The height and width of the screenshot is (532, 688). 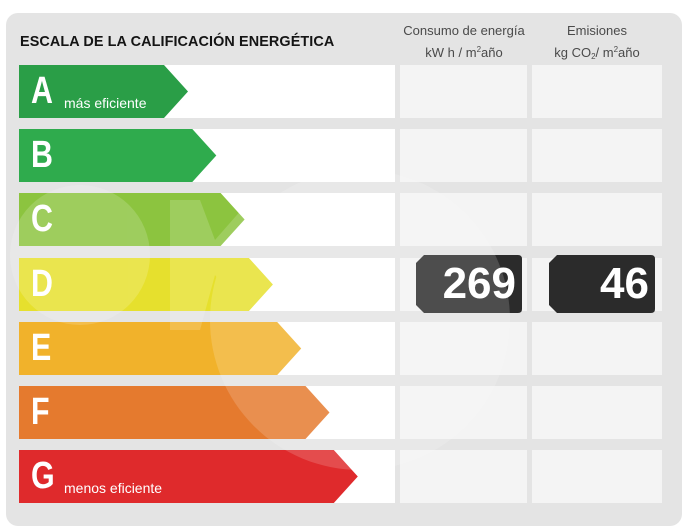 What do you see at coordinates (597, 219) in the screenshot?
I see `emissions-cell-c` at bounding box center [597, 219].